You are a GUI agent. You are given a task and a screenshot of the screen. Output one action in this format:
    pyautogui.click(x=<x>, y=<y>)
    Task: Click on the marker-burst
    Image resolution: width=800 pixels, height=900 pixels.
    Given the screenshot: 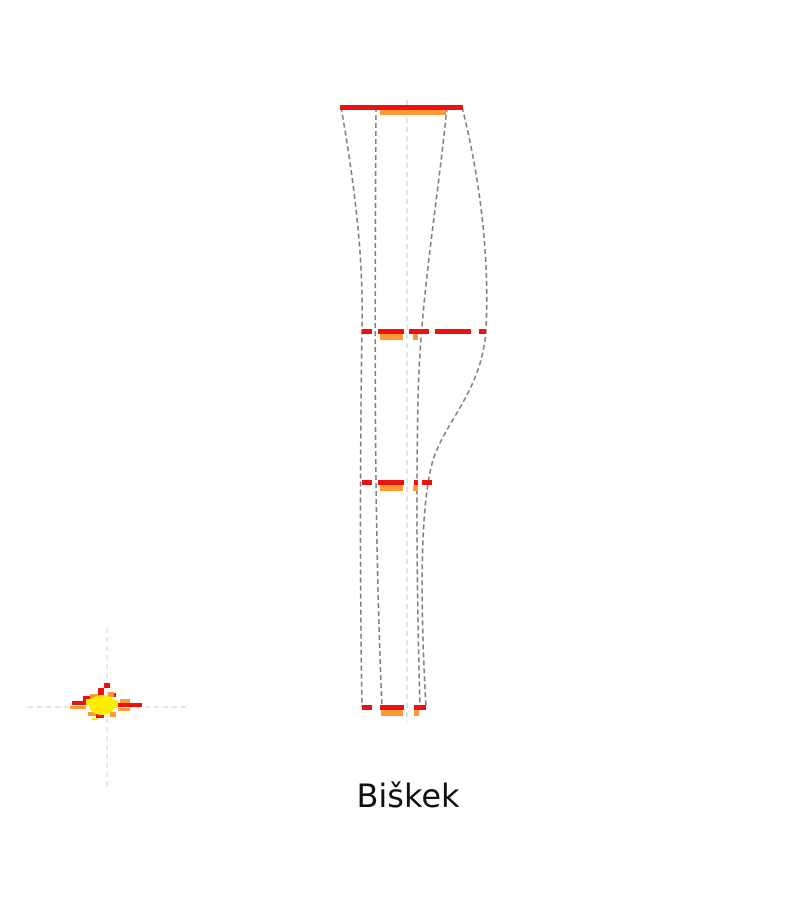 What is the action you would take?
    pyautogui.click(x=106, y=701)
    